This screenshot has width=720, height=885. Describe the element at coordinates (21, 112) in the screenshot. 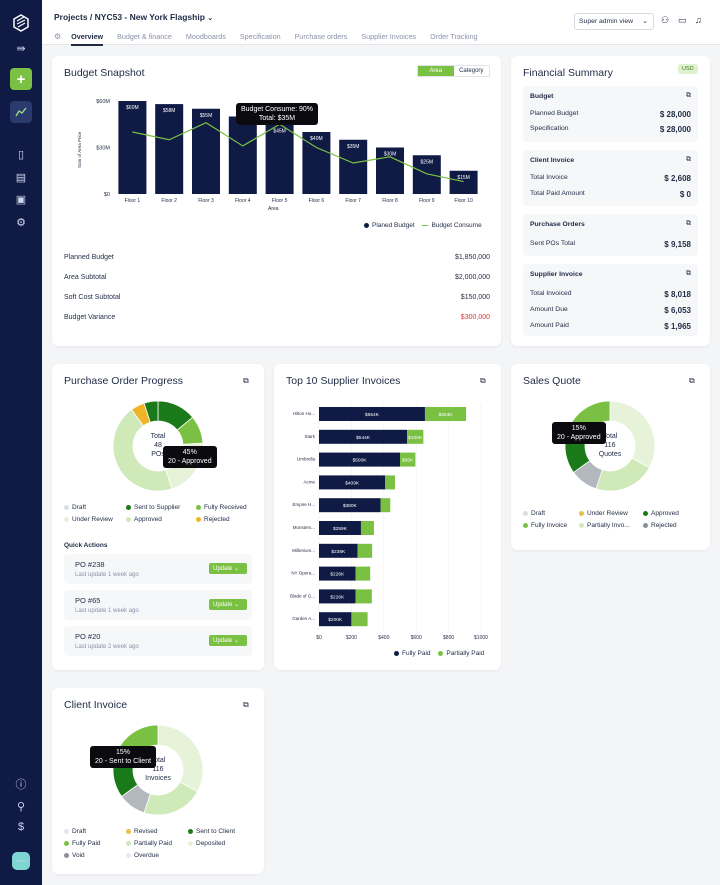

I see `dashboard-chart-icon` at that location.